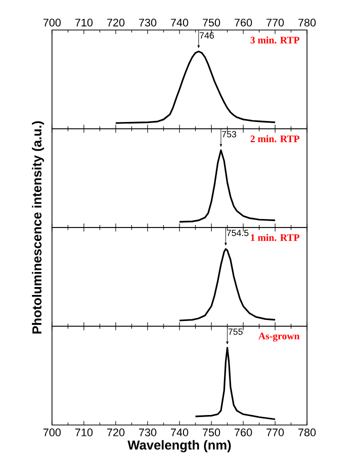 Image resolution: width=360 pixels, height=471 pixels. Describe the element at coordinates (179, 446) in the screenshot. I see `x-axis-title: Wavelength (nm)` at that location.